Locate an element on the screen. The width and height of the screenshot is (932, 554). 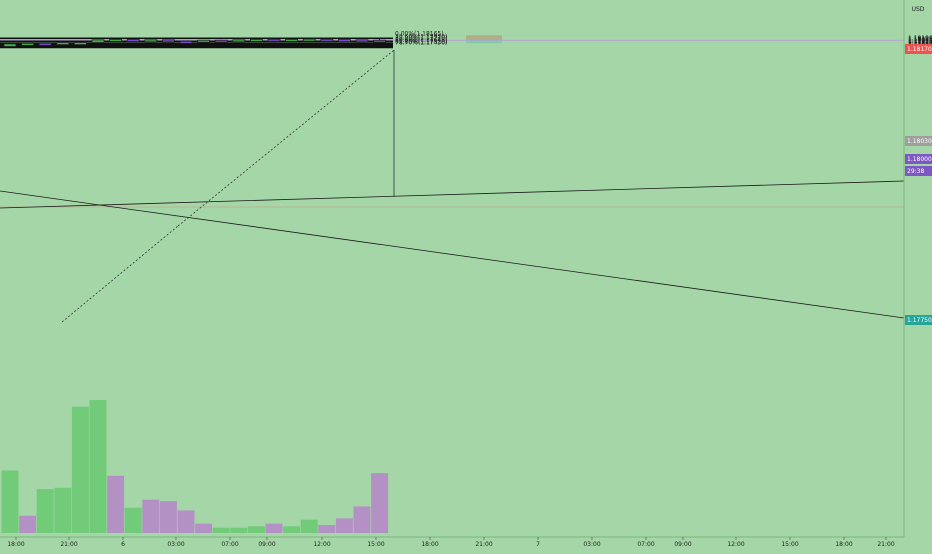
time-tick-label: 7 is located at coordinates (538, 544).